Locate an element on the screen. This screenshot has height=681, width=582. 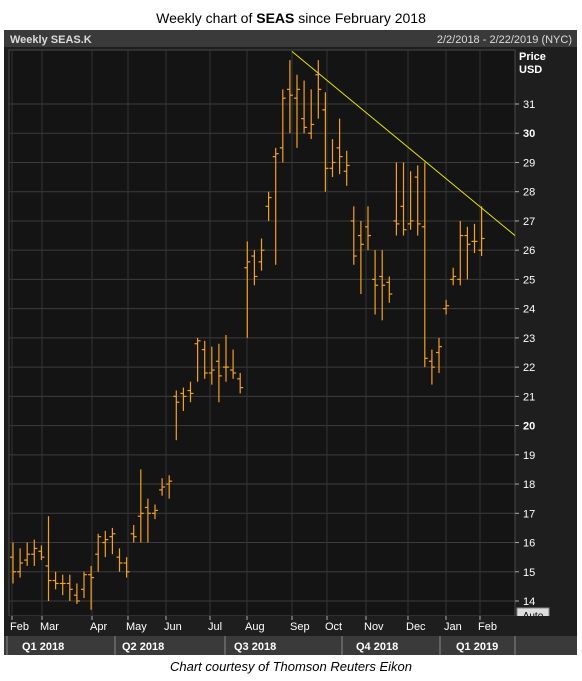
month-label: Apr is located at coordinates (98, 627).